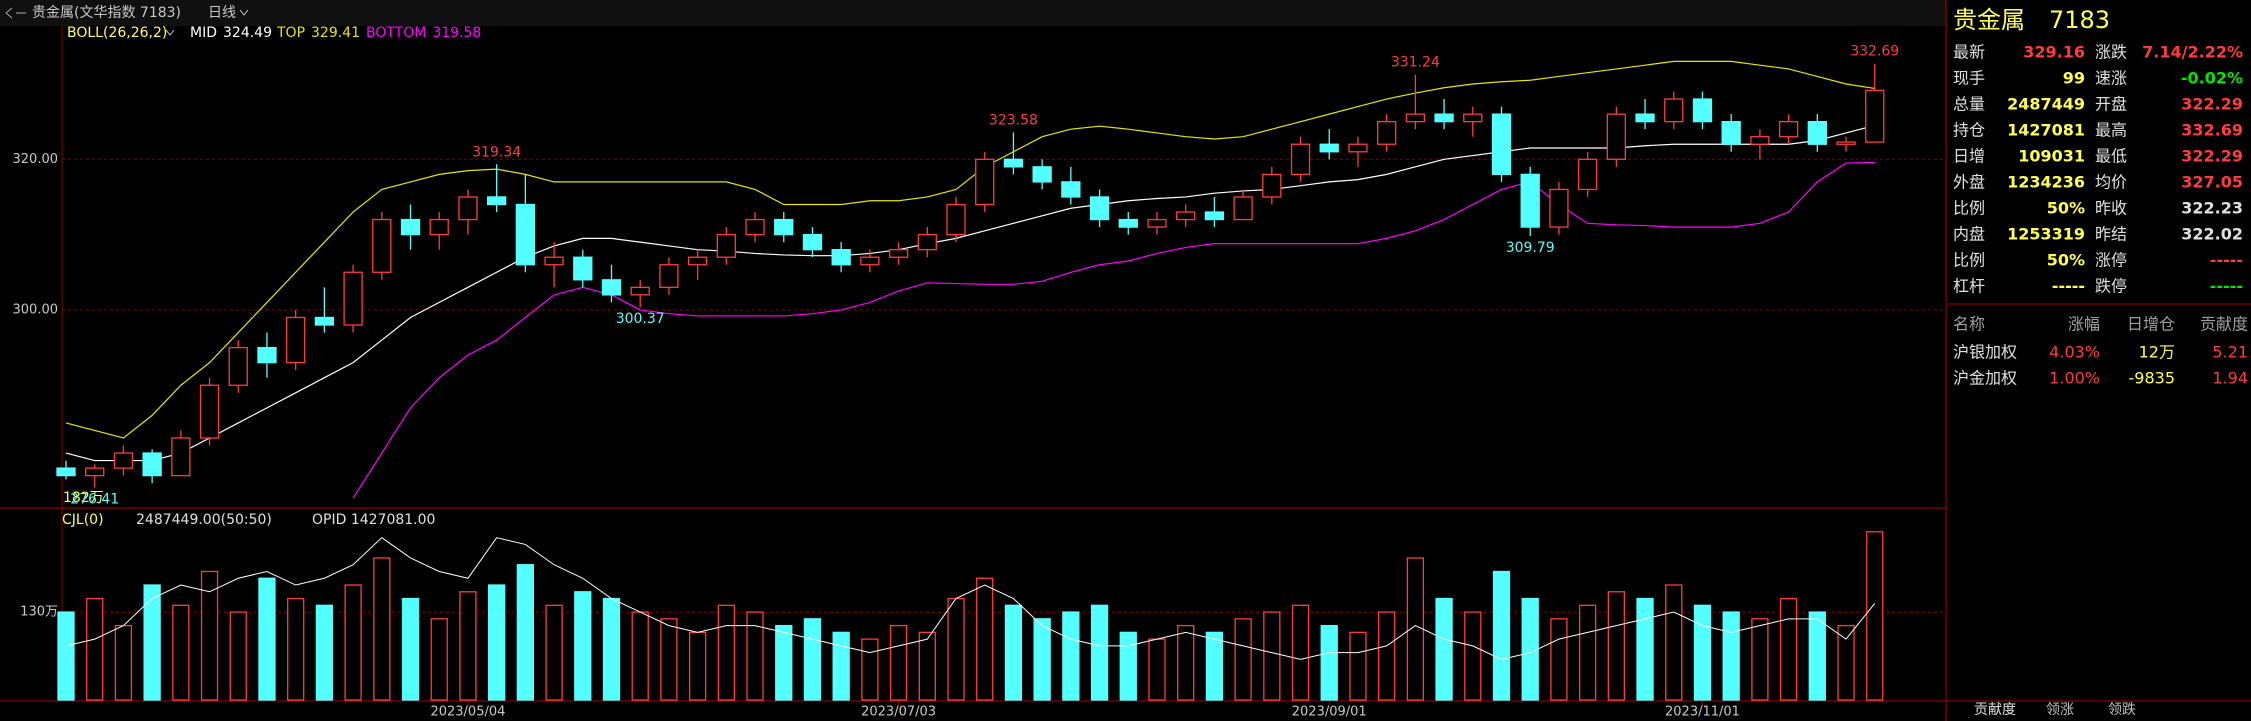 This screenshot has width=2251, height=721. Describe the element at coordinates (247, 33) in the screenshot. I see `legend-value: 324.49` at that location.